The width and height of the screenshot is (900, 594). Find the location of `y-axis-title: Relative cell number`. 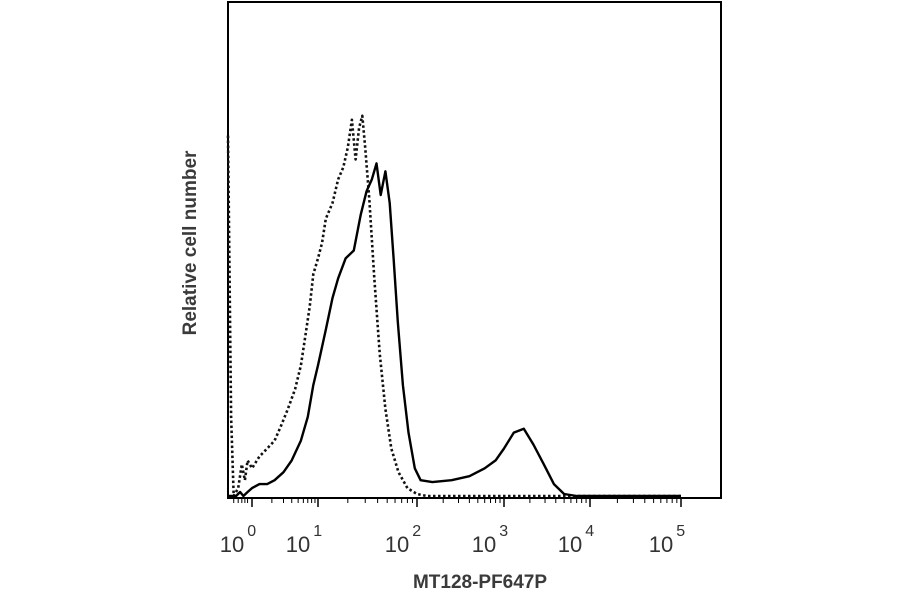

y-axis-title: Relative cell number is located at coordinates (190, 242).